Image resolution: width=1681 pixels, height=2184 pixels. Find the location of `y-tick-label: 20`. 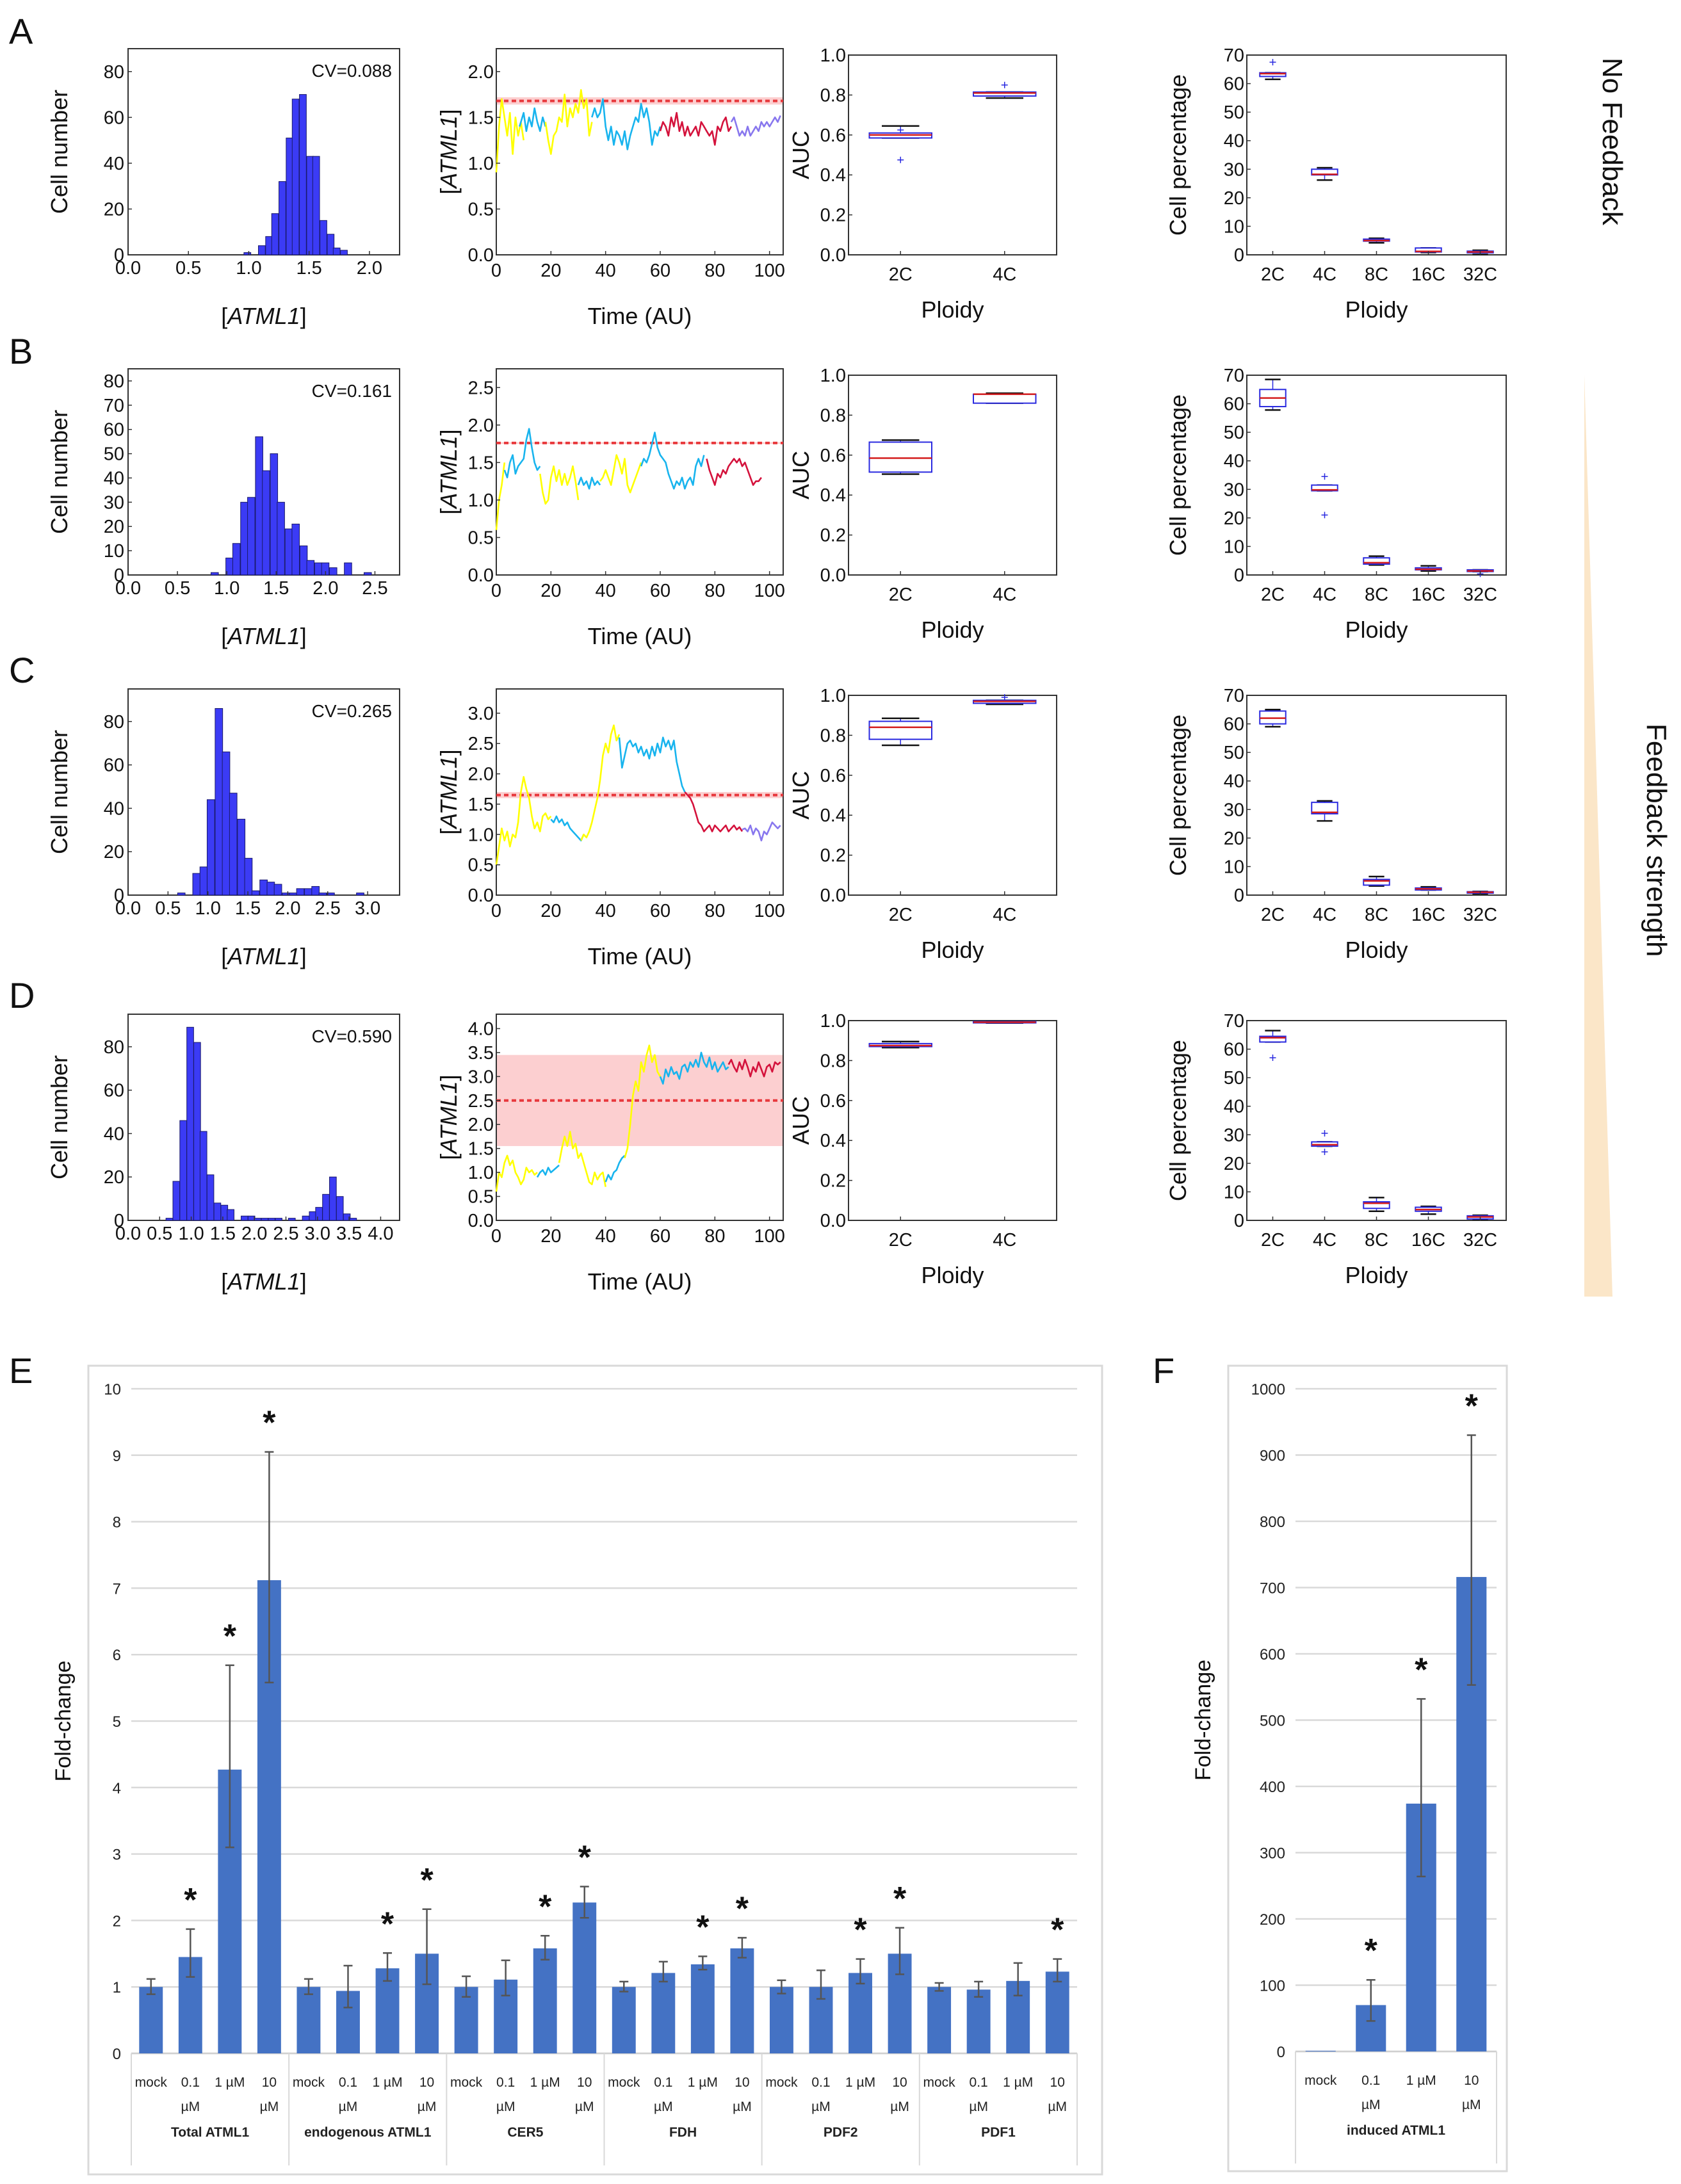

y-tick-label: 20 is located at coordinates (114, 1177).